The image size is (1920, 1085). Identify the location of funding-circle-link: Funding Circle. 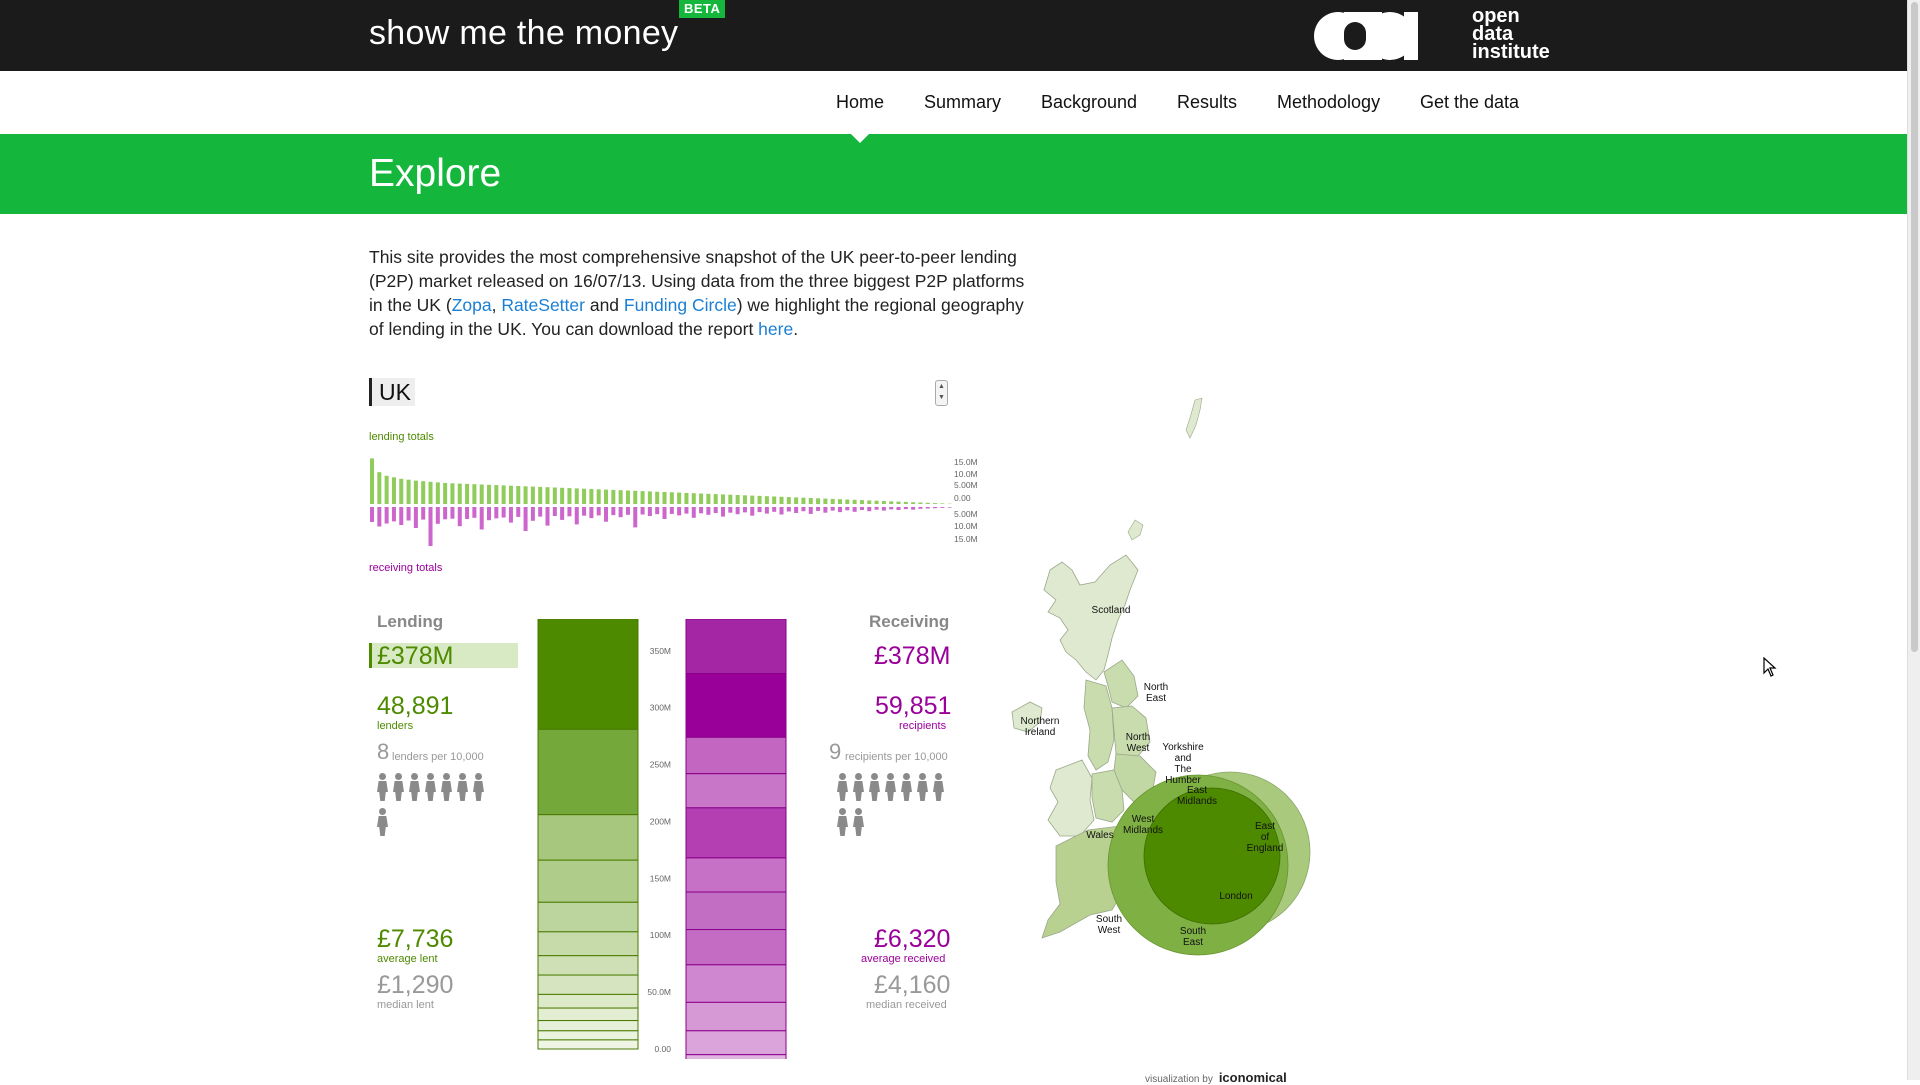
(680, 305).